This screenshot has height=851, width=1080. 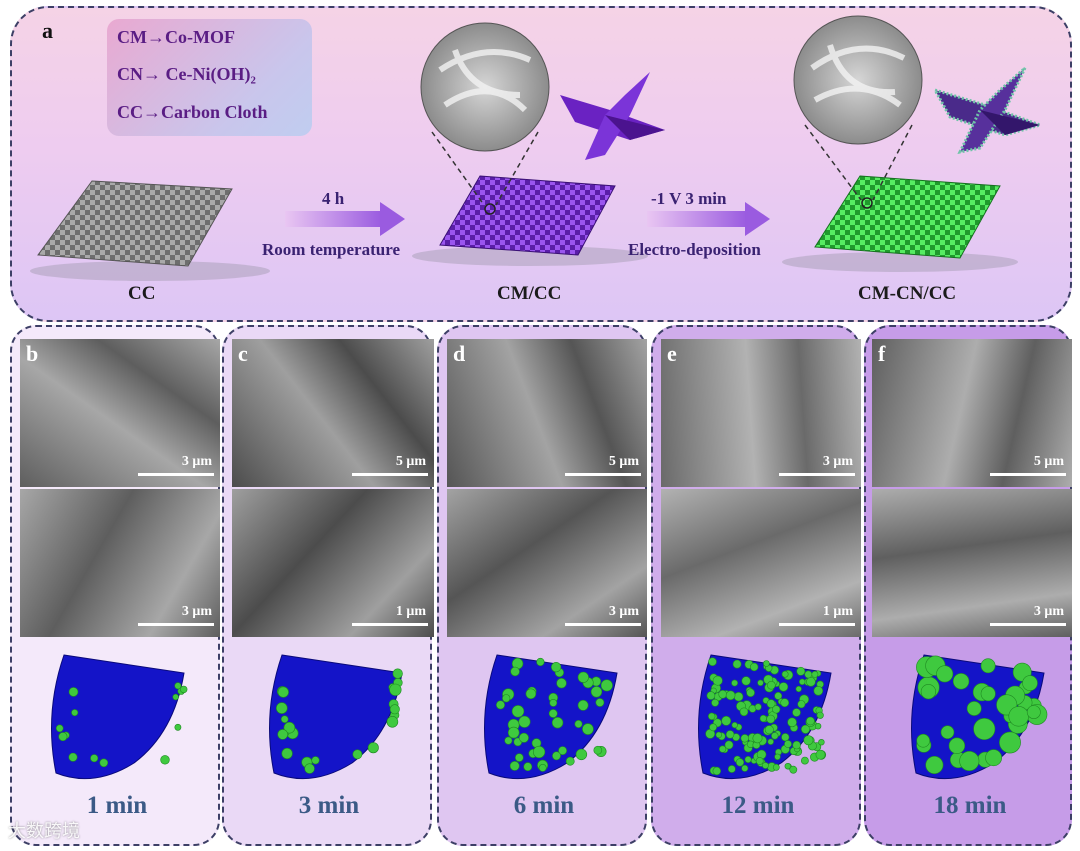 What do you see at coordinates (329, 805) in the screenshot?
I see `deposition-time-label: 3 min` at bounding box center [329, 805].